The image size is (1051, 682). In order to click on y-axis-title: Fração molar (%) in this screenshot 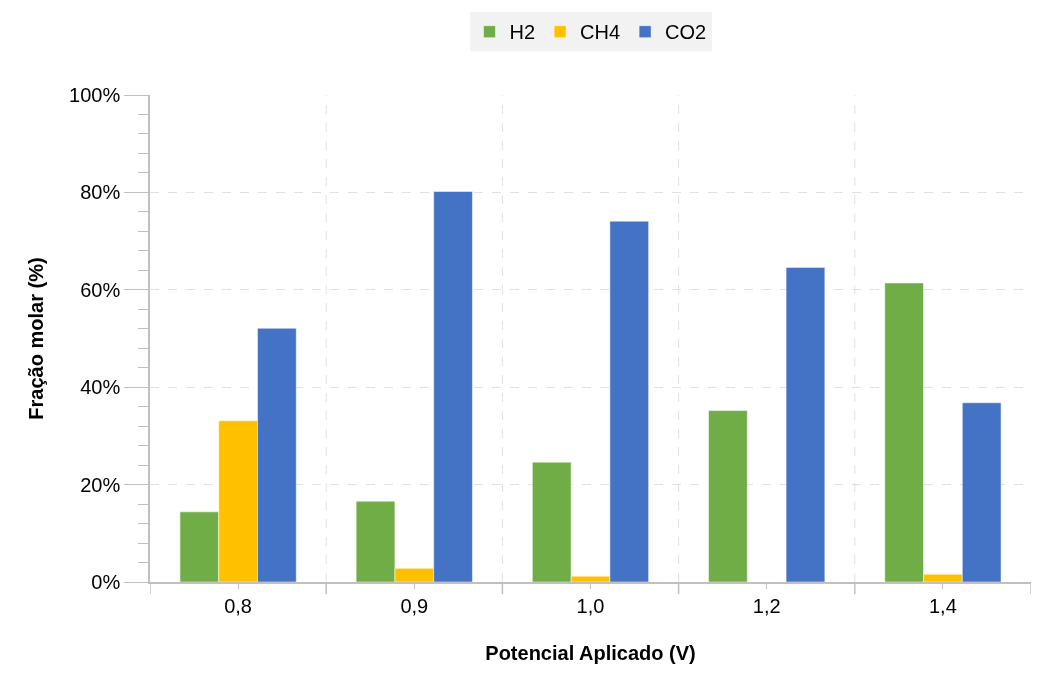, I will do `click(36, 338)`.